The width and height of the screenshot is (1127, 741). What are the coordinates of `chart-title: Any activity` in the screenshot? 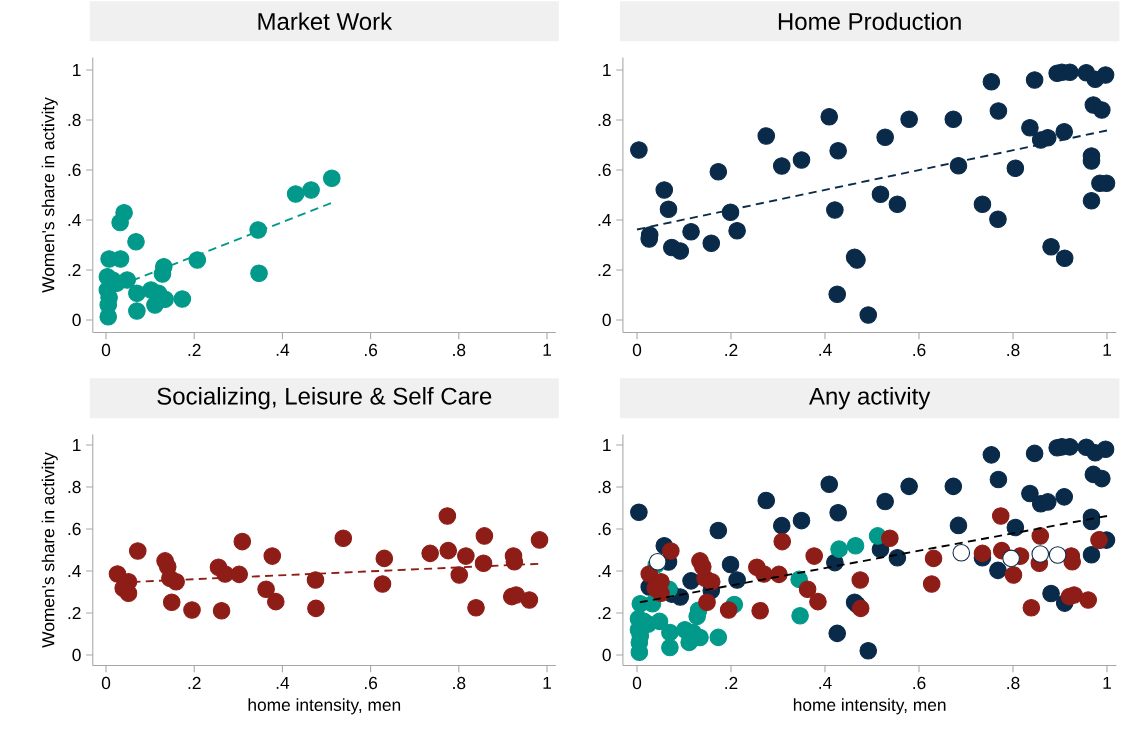 It's located at (870, 398).